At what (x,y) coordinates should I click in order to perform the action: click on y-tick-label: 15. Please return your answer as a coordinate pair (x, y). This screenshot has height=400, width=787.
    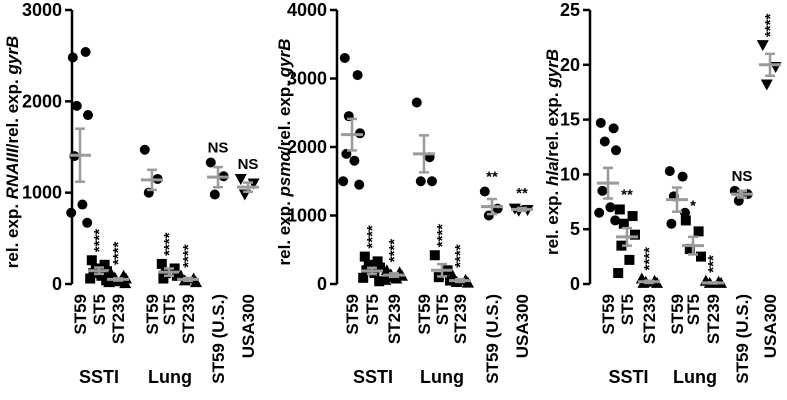
    Looking at the image, I should click on (570, 120).